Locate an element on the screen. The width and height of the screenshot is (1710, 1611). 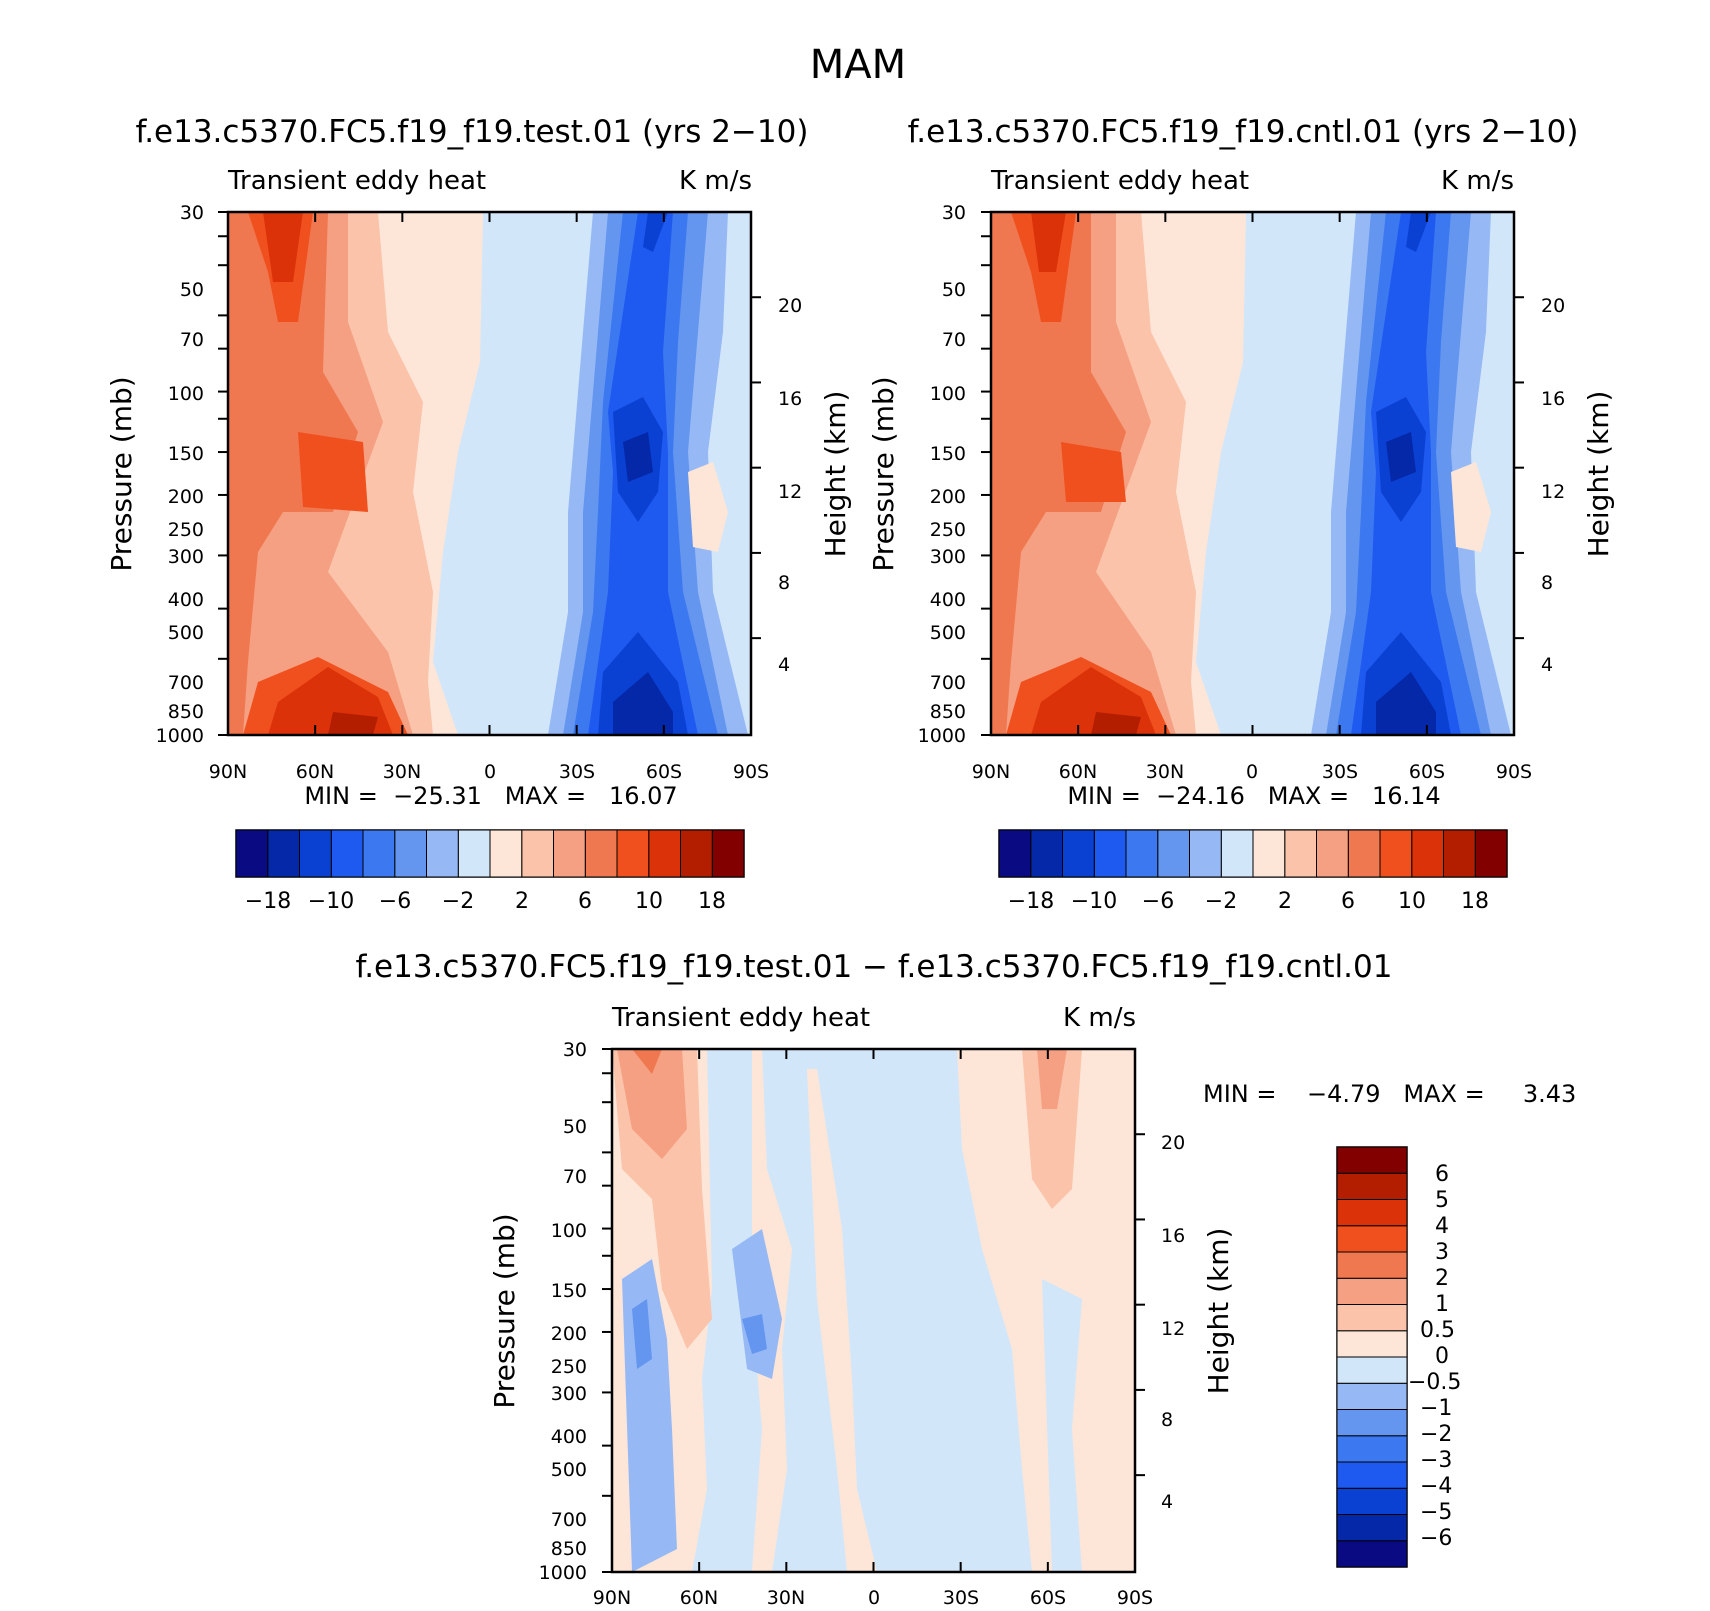
colorbar: −18 −10 −6 −2 2 6 10 18 is located at coordinates (490, 871).